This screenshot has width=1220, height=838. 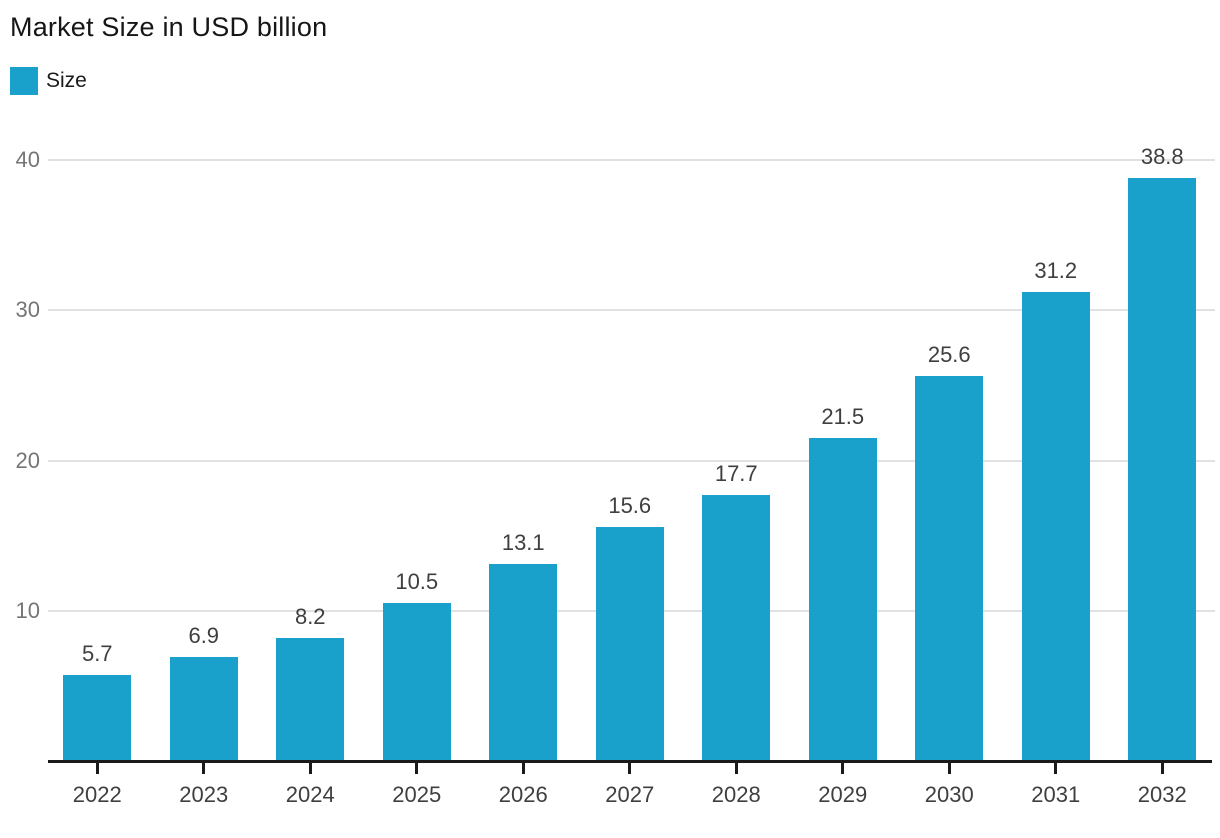 What do you see at coordinates (1056, 794) in the screenshot?
I see `x-axis-label: 2031` at bounding box center [1056, 794].